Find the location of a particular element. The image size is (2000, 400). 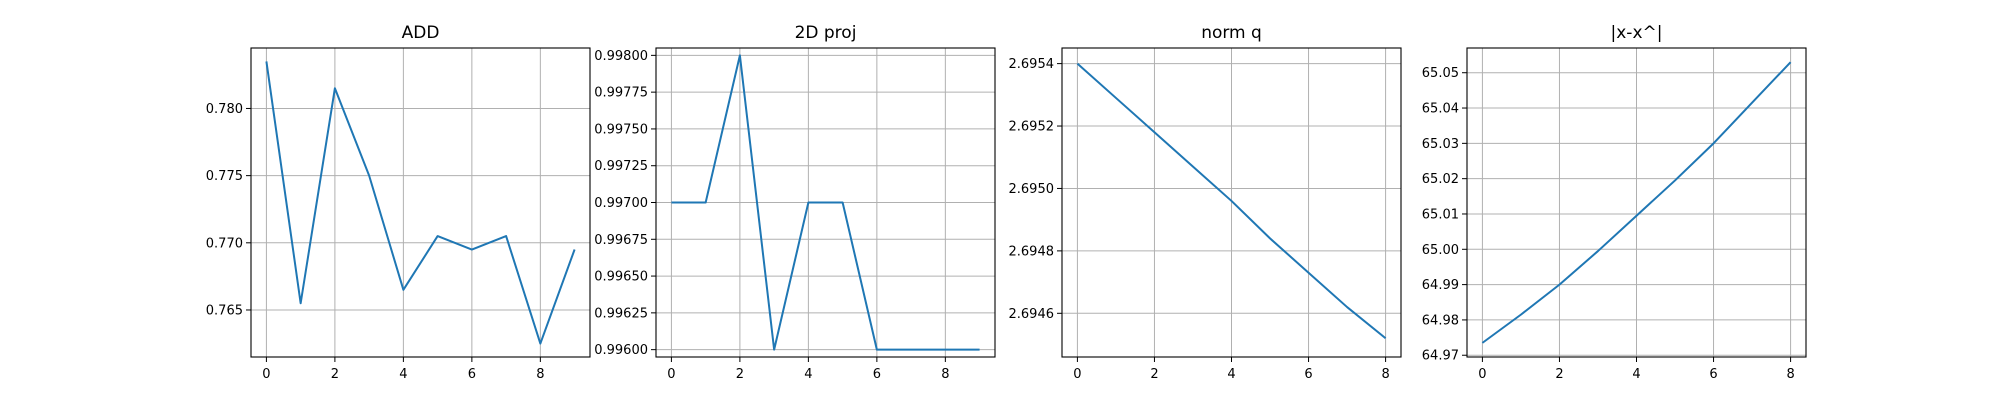

y-tick-label: 65.03 is located at coordinates (1440, 144).